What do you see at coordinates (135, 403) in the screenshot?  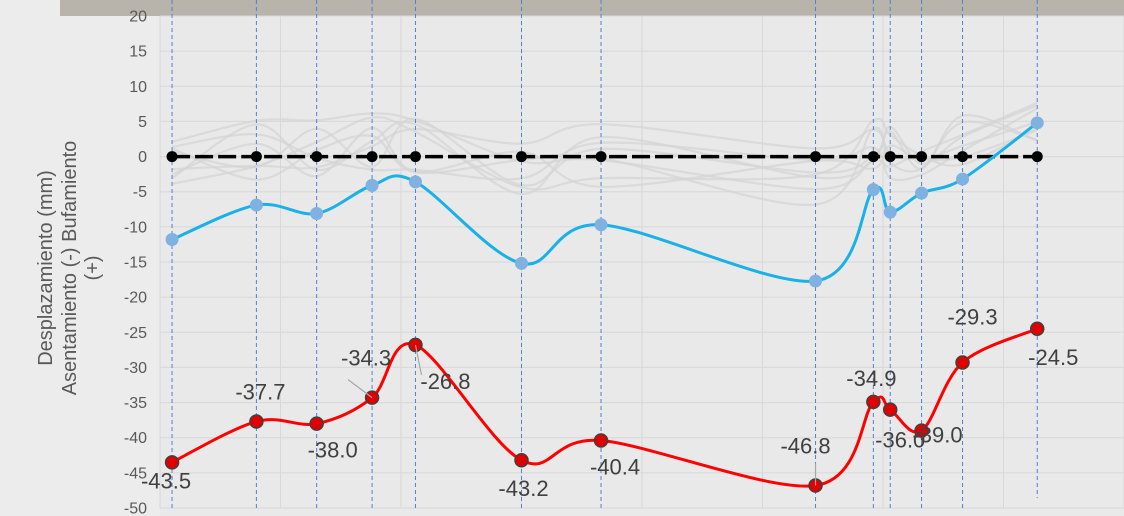 I see `y-tick-label: -35` at bounding box center [135, 403].